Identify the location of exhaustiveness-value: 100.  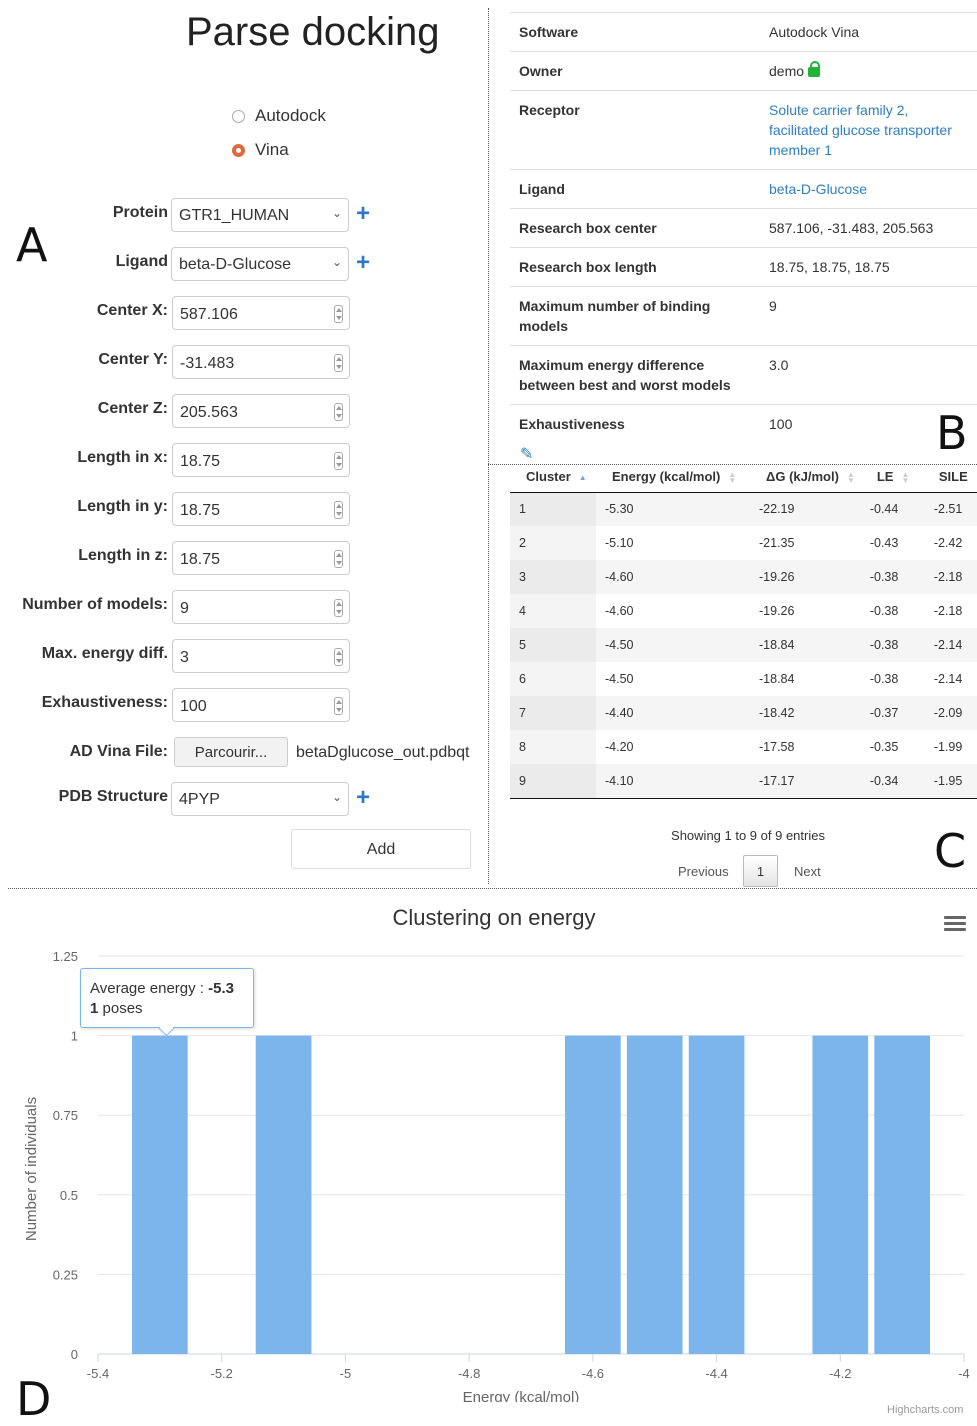
(193, 706).